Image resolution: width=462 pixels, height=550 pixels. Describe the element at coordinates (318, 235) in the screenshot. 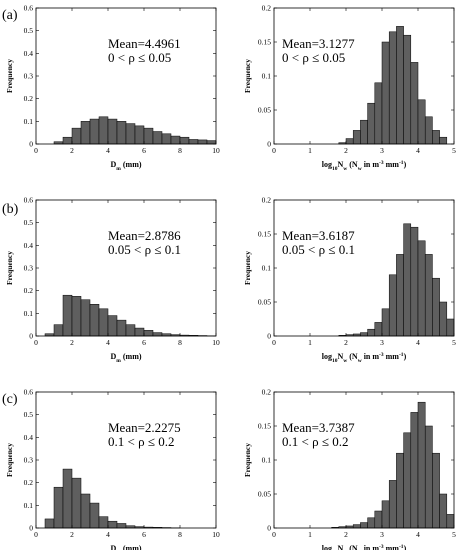

I see `mean-annotation: Mean=3.6187` at that location.